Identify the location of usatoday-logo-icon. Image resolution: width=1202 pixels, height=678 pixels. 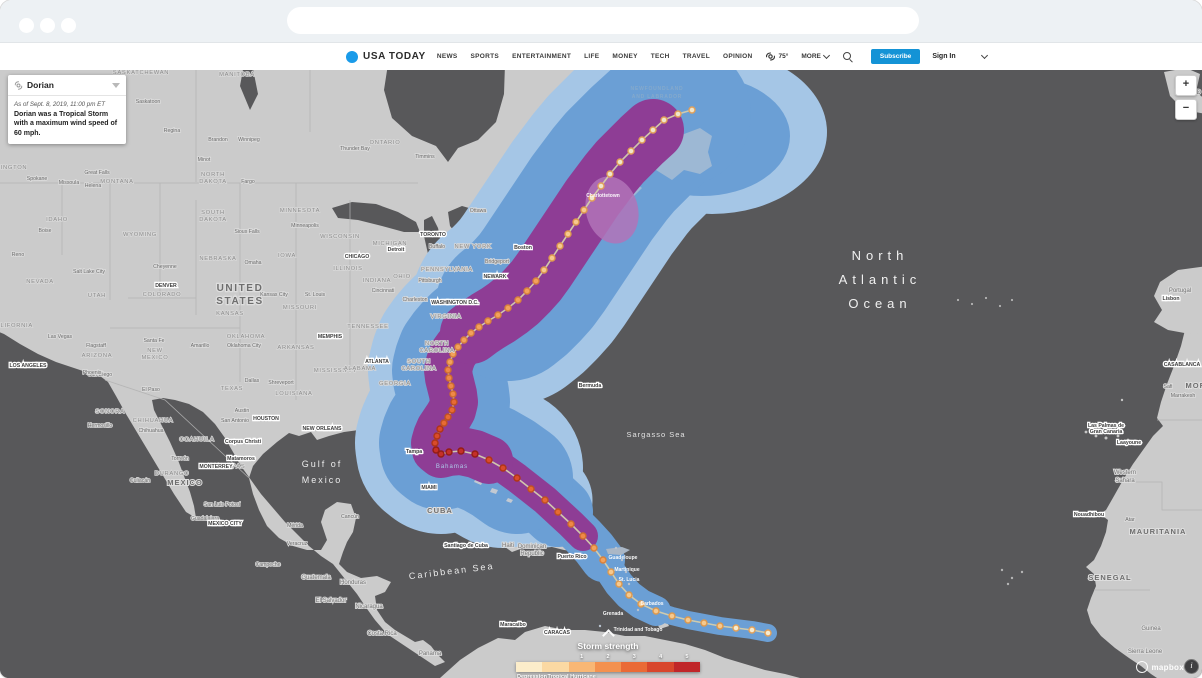
(352, 56).